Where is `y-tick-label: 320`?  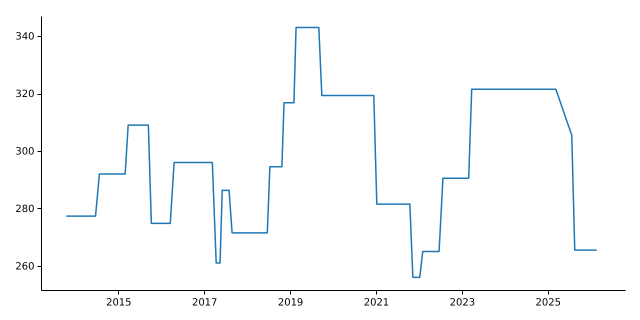 y-tick-label: 320 is located at coordinates (24, 94).